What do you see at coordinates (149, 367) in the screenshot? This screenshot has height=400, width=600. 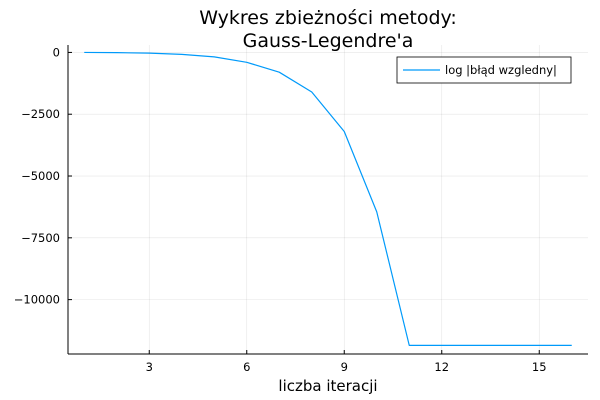 I see `x-tick-label: 3` at bounding box center [149, 367].